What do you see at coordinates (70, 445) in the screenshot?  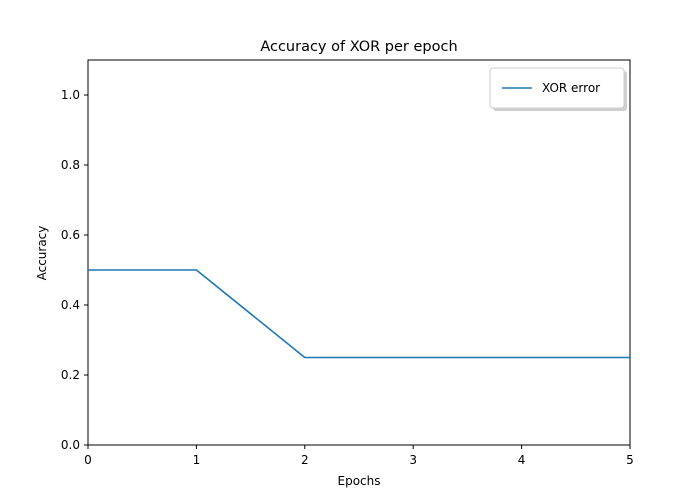 I see `y-tick-label: 0.0` at bounding box center [70, 445].